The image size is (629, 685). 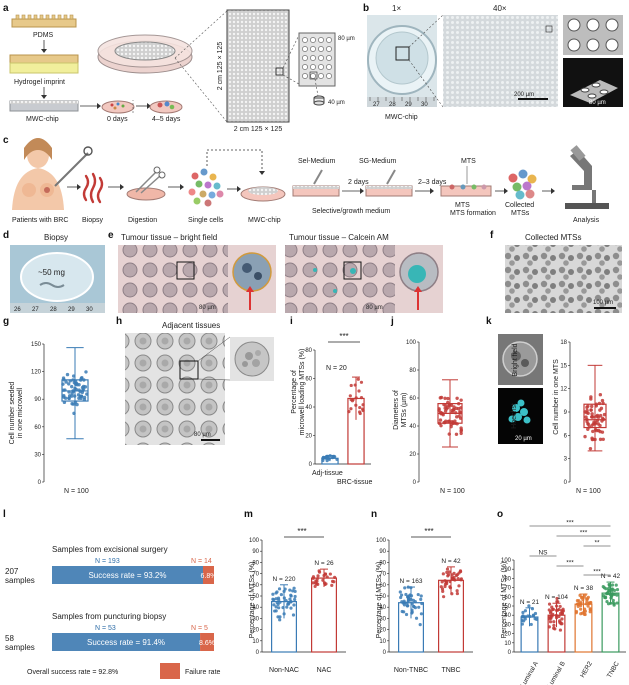 I want to click on d-ruler-4: 29, so click(x=71, y=310).